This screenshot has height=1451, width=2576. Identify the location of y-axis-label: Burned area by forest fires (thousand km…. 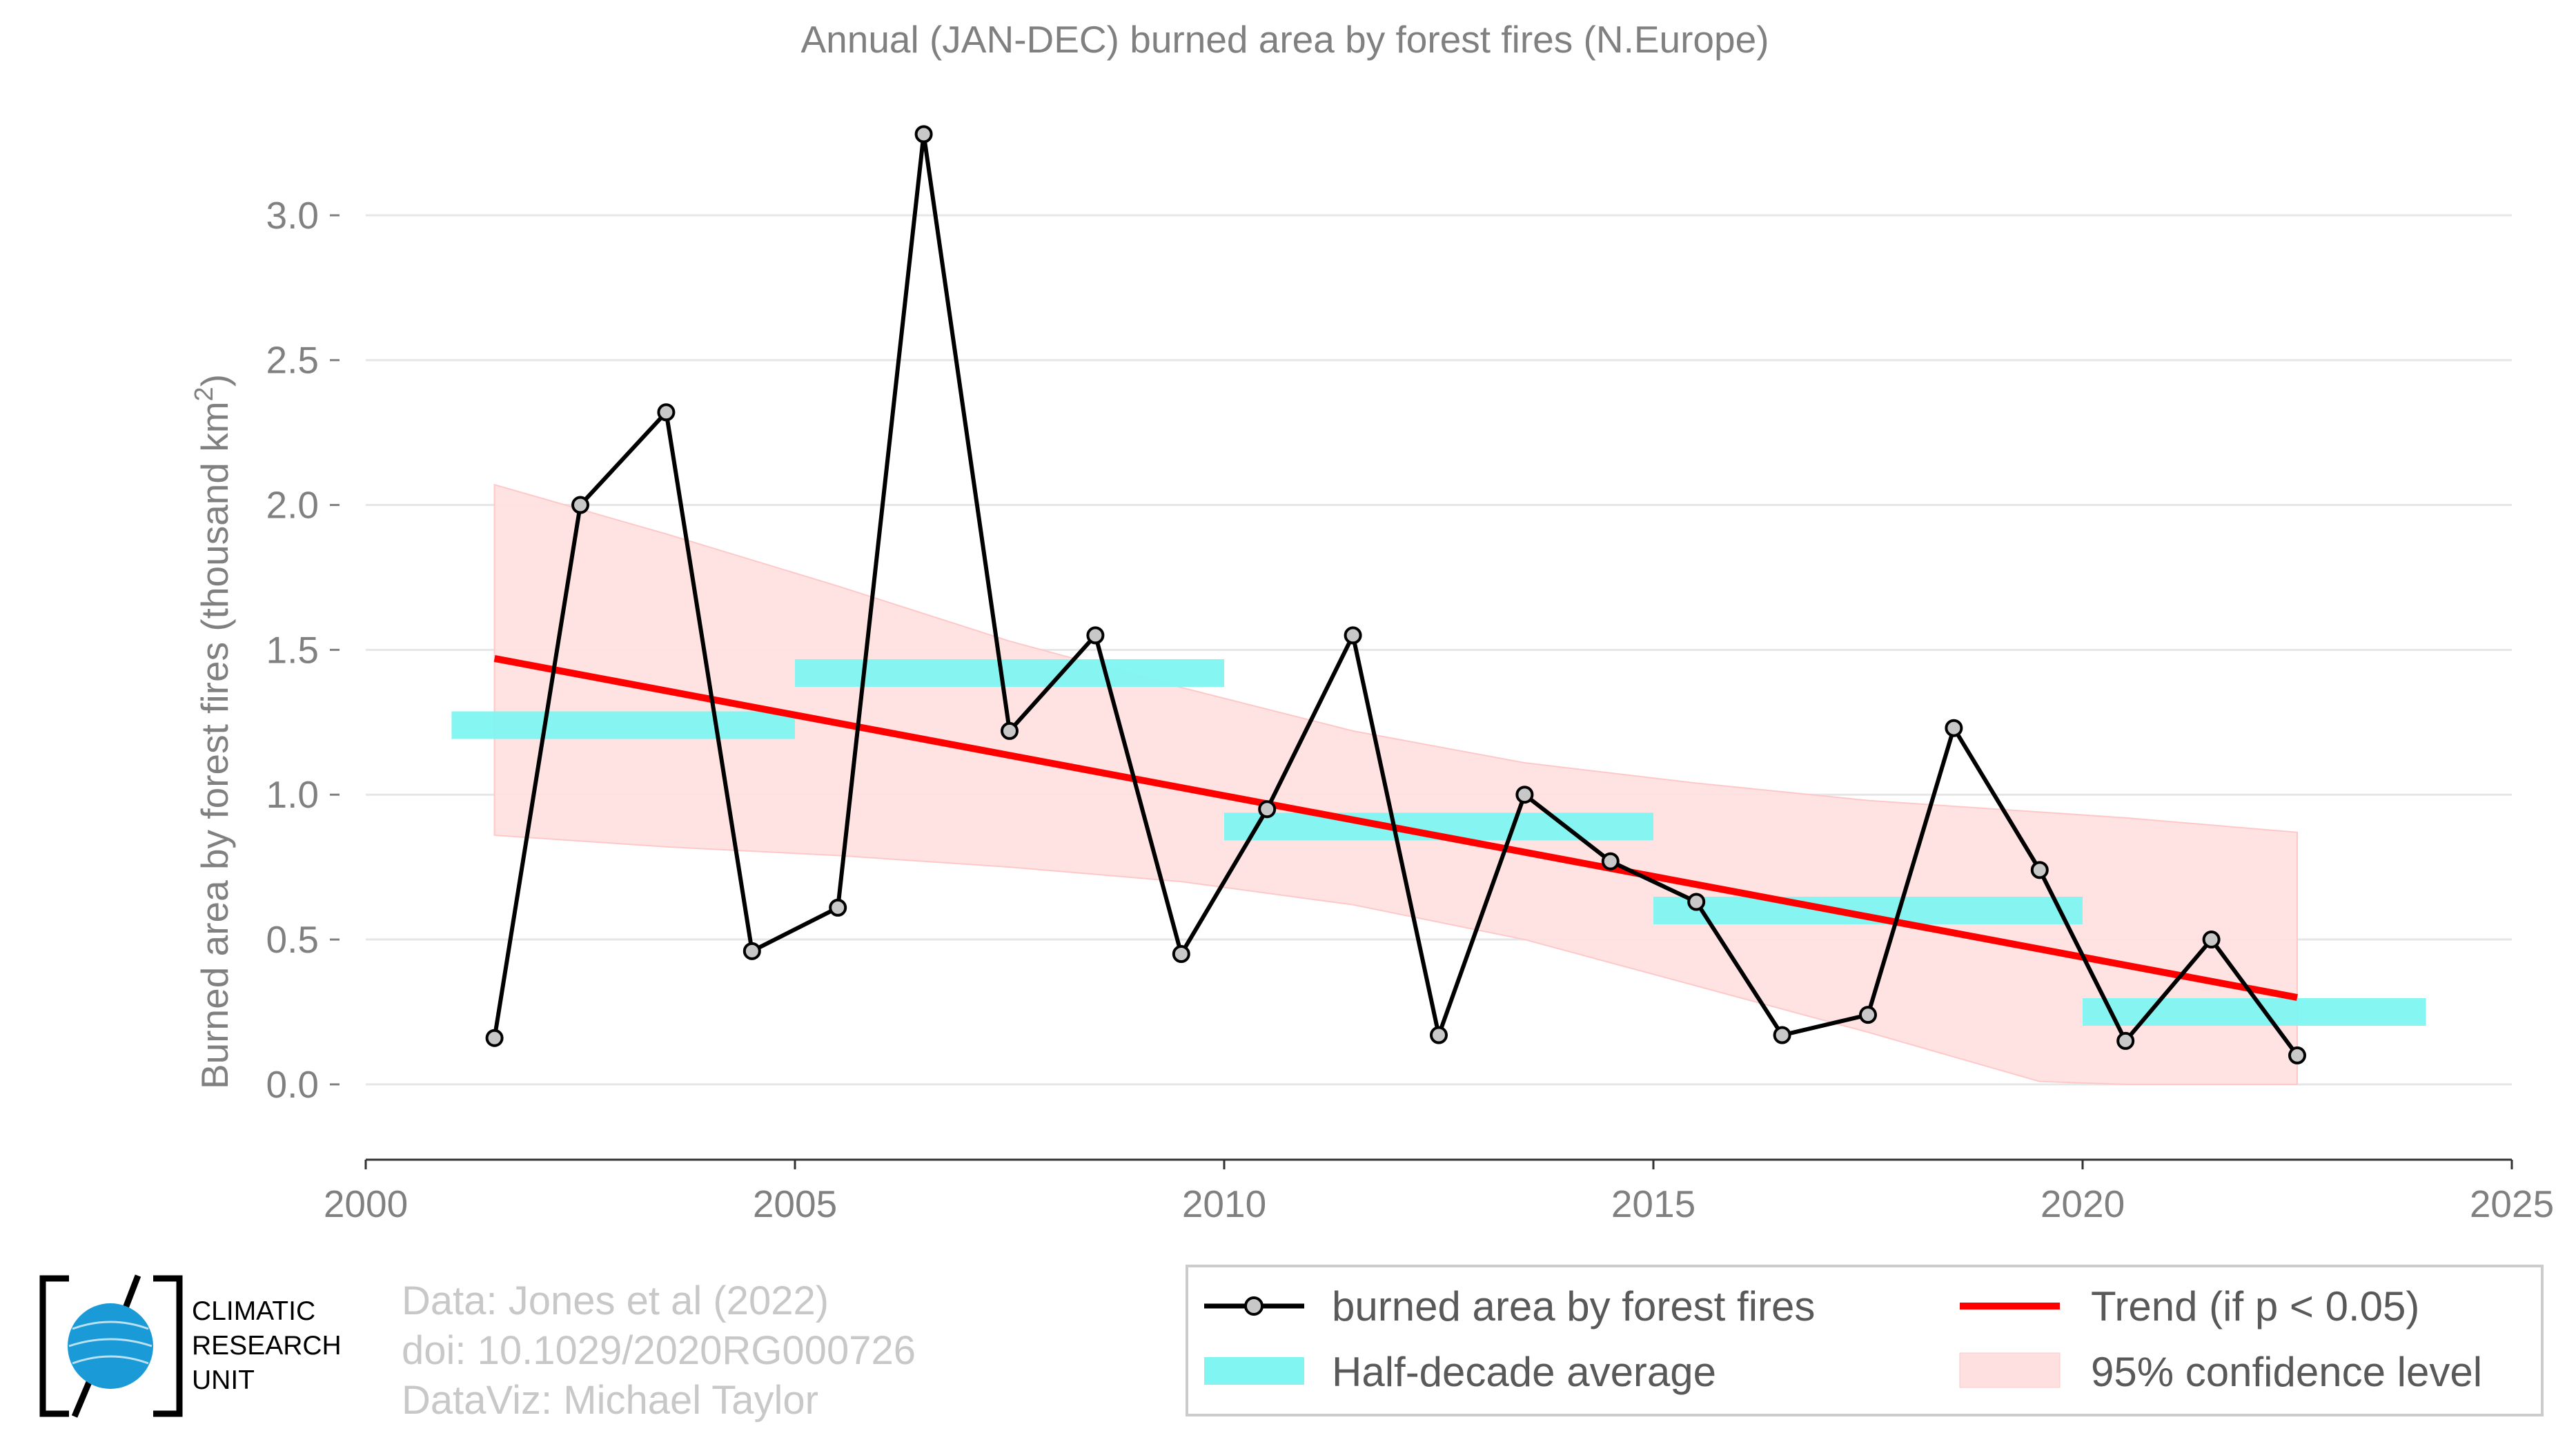
(213, 731).